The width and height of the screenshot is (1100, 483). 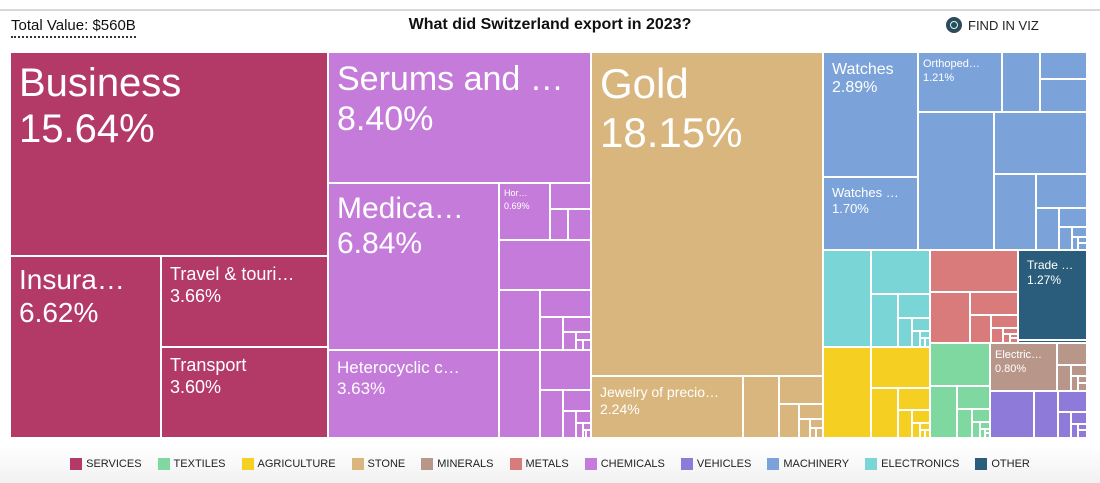 What do you see at coordinates (169, 154) in the screenshot?
I see `tile-business: Business 15.64%` at bounding box center [169, 154].